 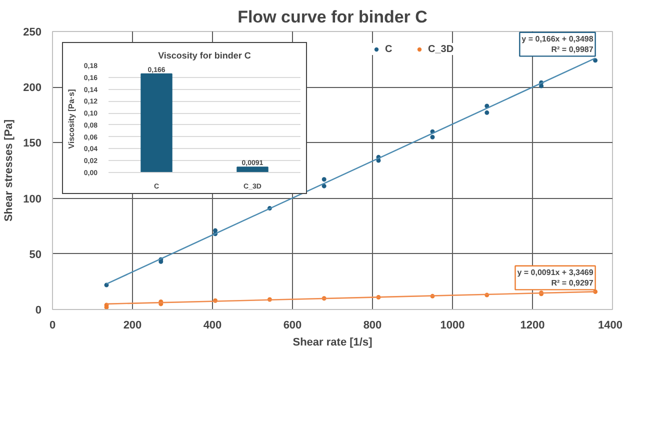 I want to click on x-tick-label: 0, so click(x=52, y=326).